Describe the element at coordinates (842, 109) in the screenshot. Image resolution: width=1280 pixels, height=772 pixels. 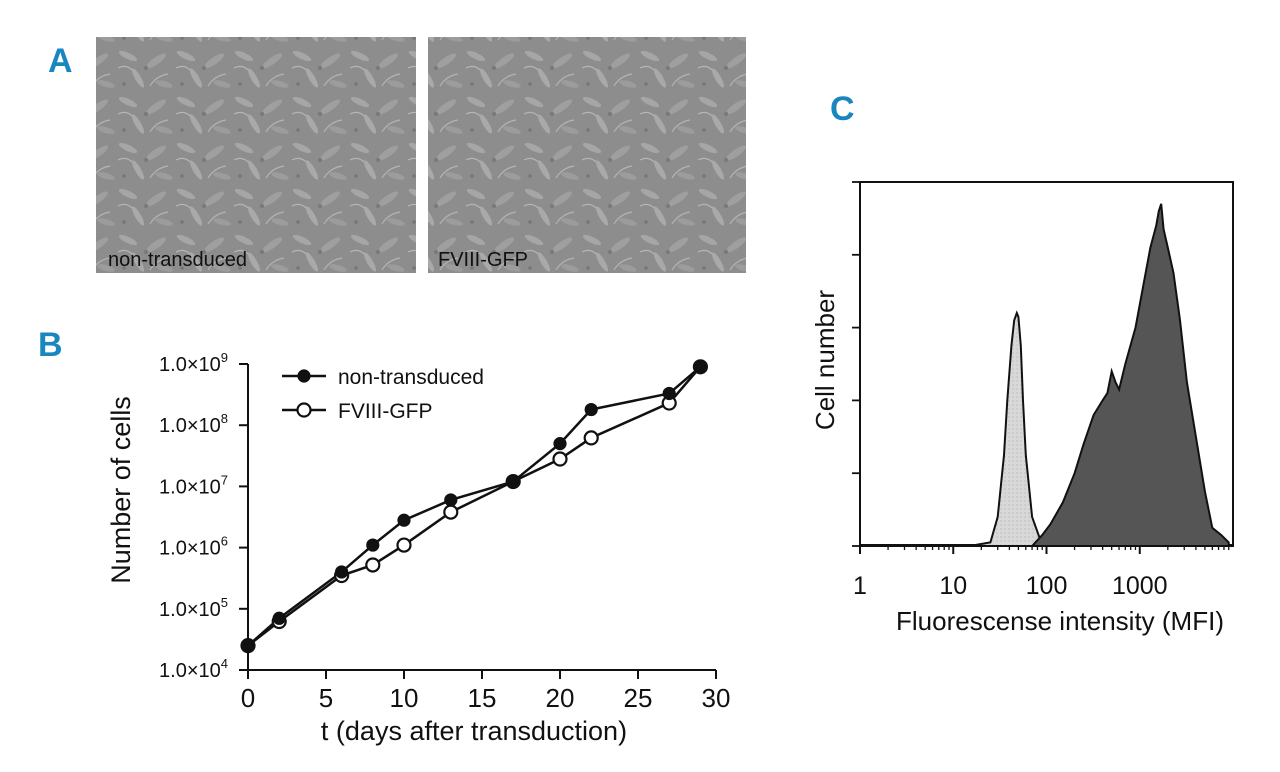
I see `panel-letter-c: C` at that location.